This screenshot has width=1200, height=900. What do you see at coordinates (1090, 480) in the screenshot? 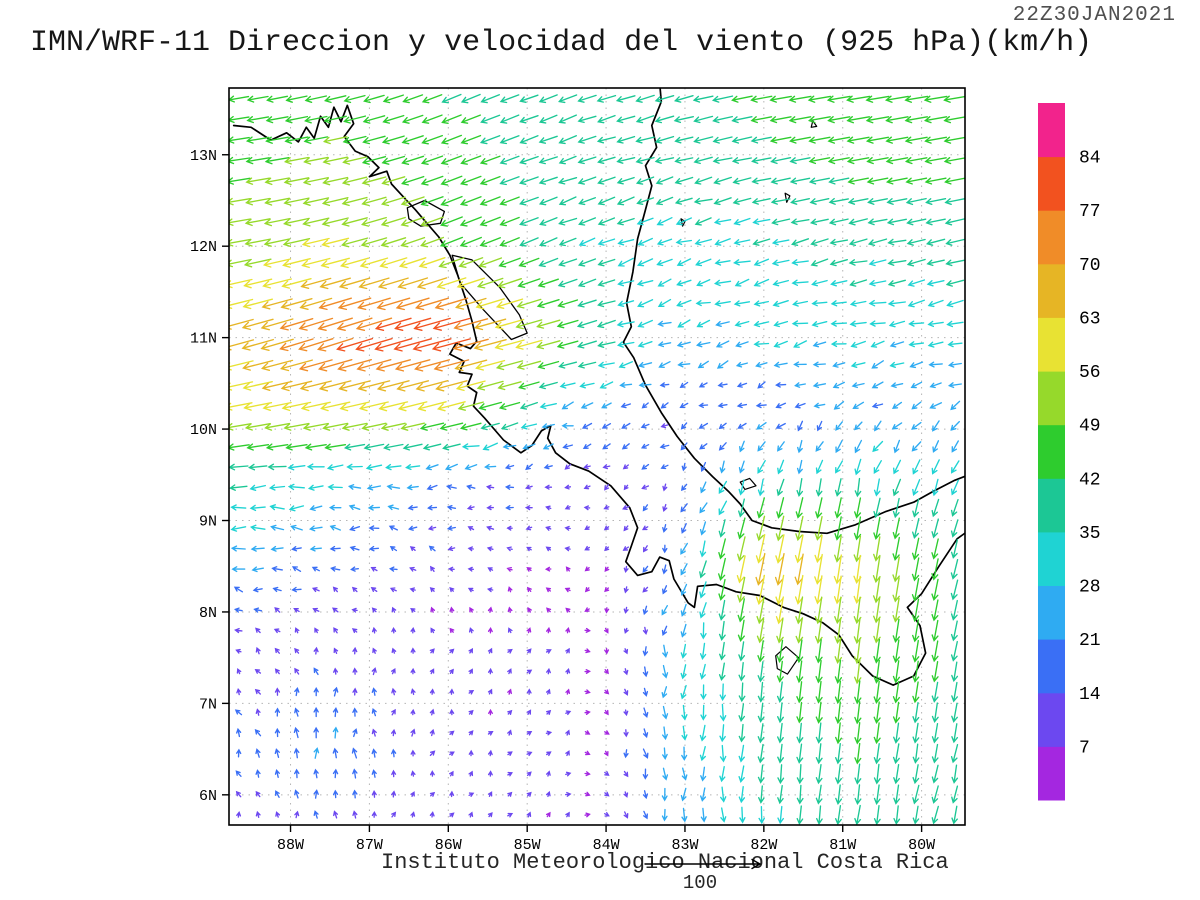
I see `colorbar-label: 42` at bounding box center [1090, 480].